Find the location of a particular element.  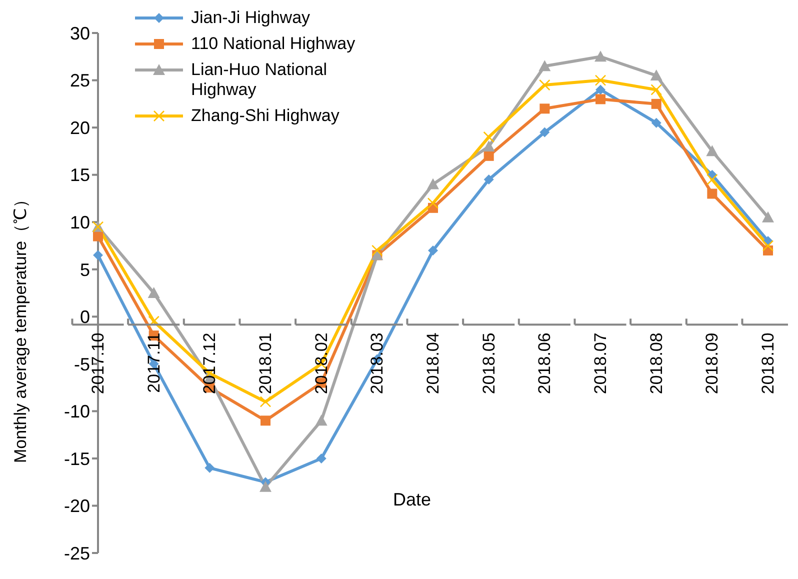

x-tick-label: 2018.07 is located at coordinates (600, 363).